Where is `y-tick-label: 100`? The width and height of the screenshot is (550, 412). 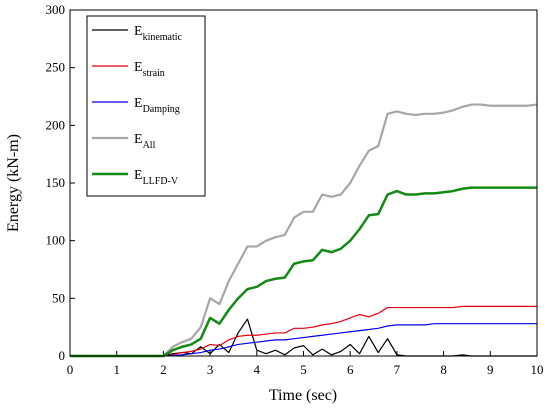 y-tick-label: 100 is located at coordinates (56, 240).